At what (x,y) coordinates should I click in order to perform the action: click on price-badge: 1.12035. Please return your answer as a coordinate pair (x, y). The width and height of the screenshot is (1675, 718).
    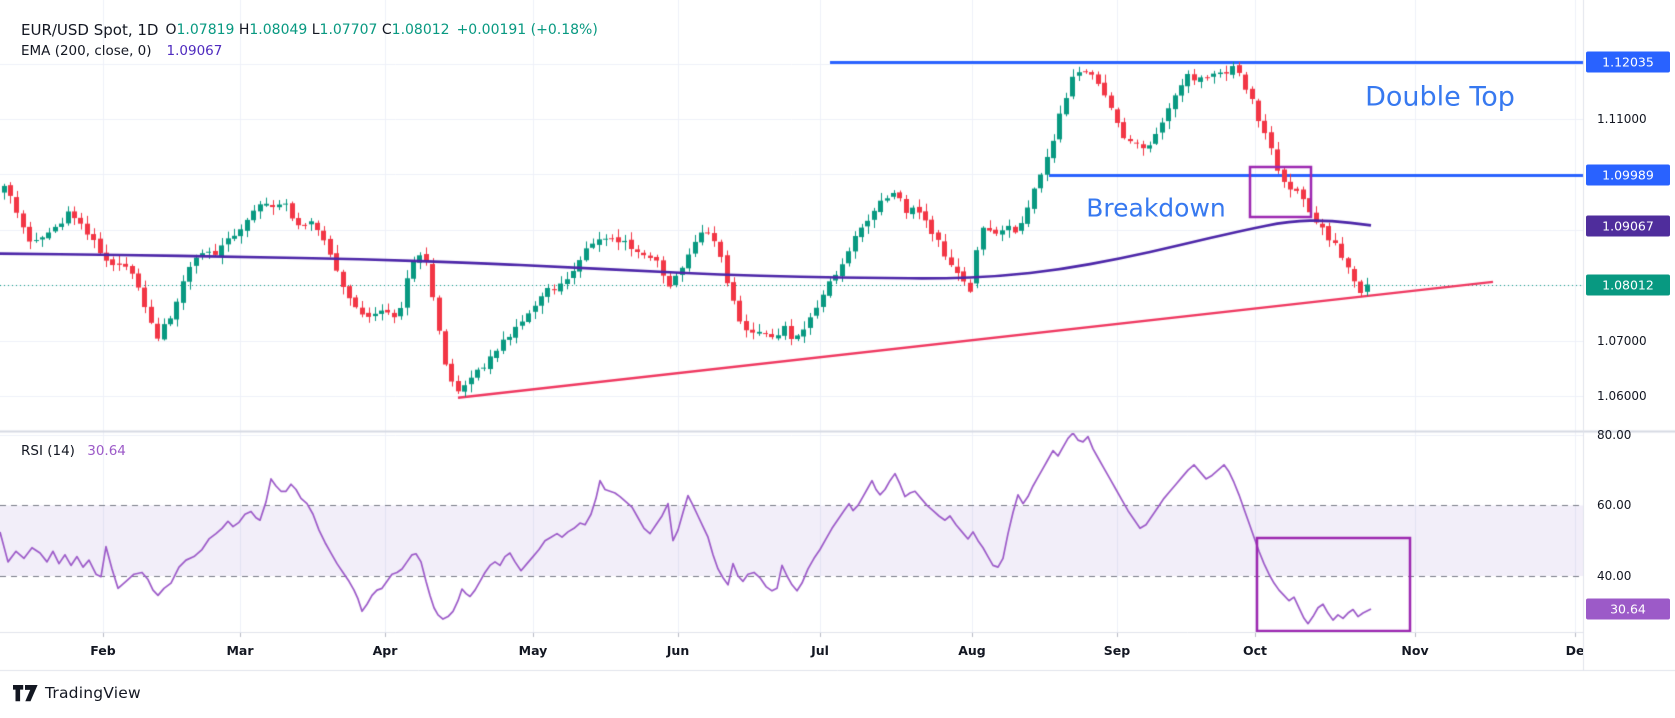
    Looking at the image, I should click on (1628, 62).